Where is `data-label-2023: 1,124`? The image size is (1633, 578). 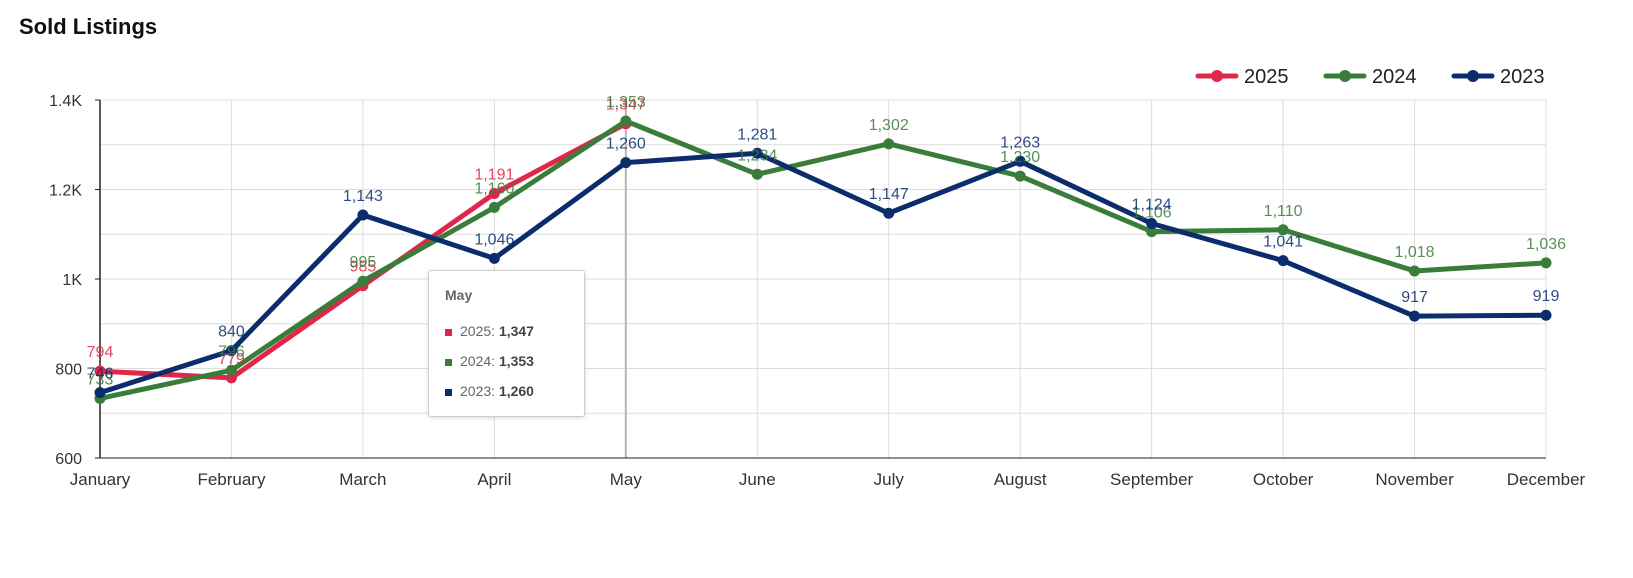 data-label-2023: 1,124 is located at coordinates (1152, 205).